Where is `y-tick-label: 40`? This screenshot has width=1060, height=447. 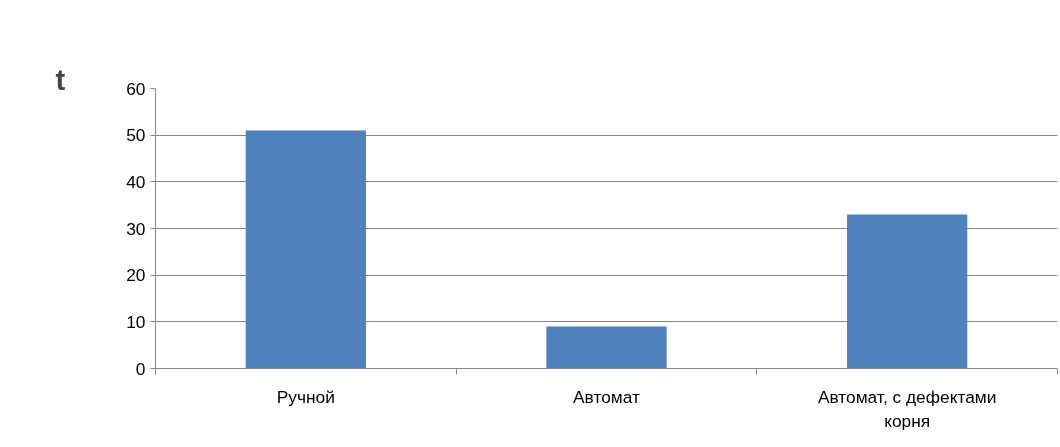
y-tick-label: 40 is located at coordinates (136, 181).